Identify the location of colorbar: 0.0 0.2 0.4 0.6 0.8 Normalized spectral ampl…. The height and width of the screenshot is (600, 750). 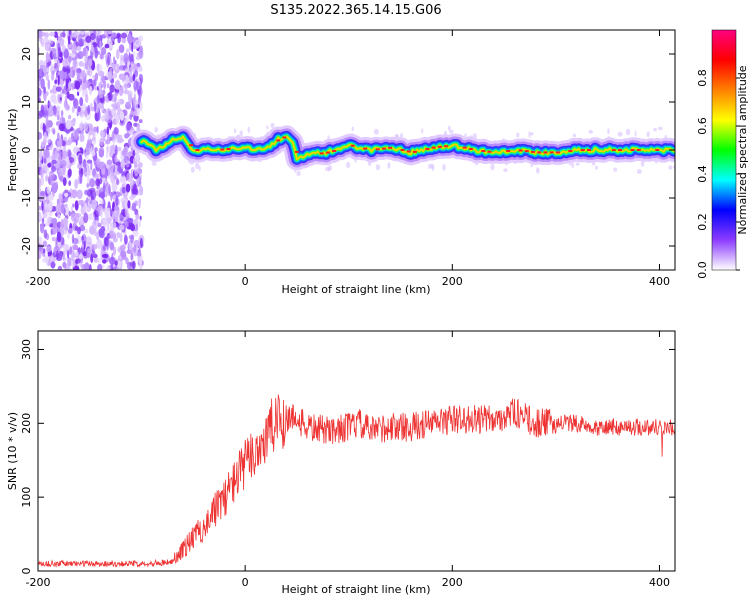
(722, 154).